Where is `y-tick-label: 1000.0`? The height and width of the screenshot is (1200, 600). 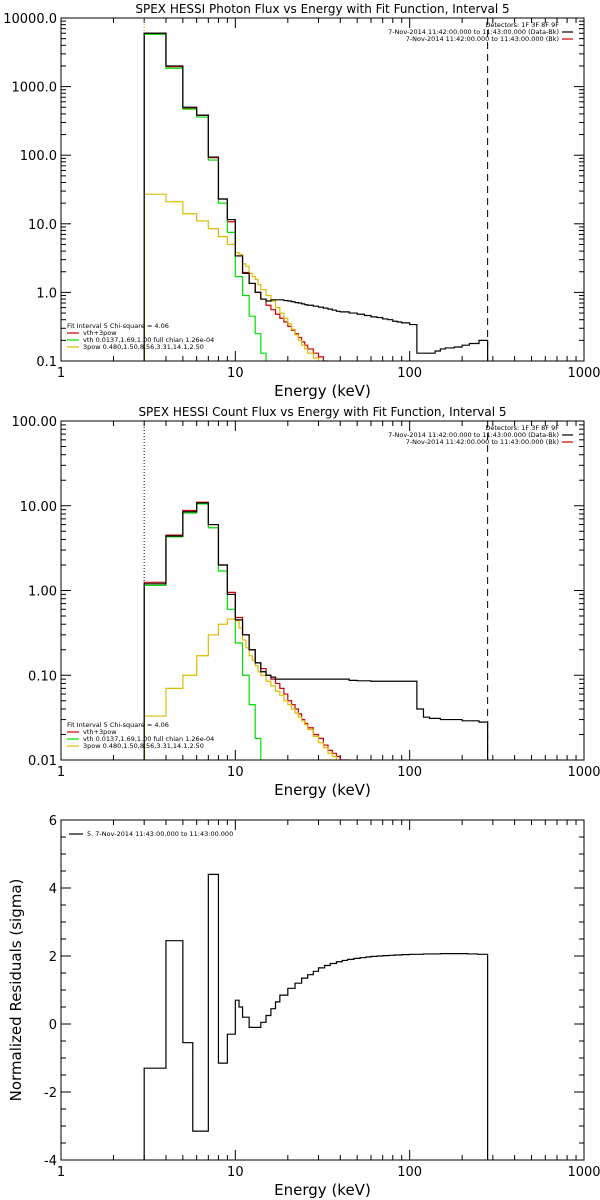 y-tick-label: 1000.0 is located at coordinates (35, 88).